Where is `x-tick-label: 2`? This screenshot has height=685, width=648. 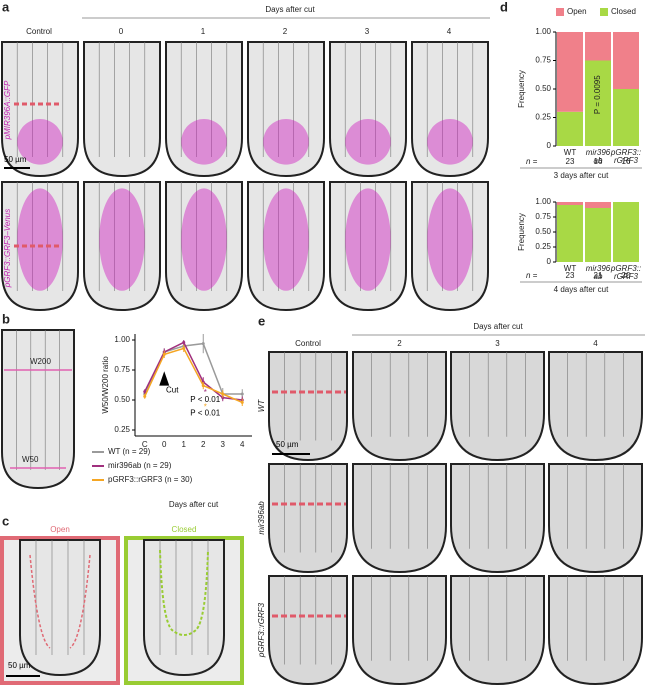 x-tick-label: 2 is located at coordinates (203, 444).